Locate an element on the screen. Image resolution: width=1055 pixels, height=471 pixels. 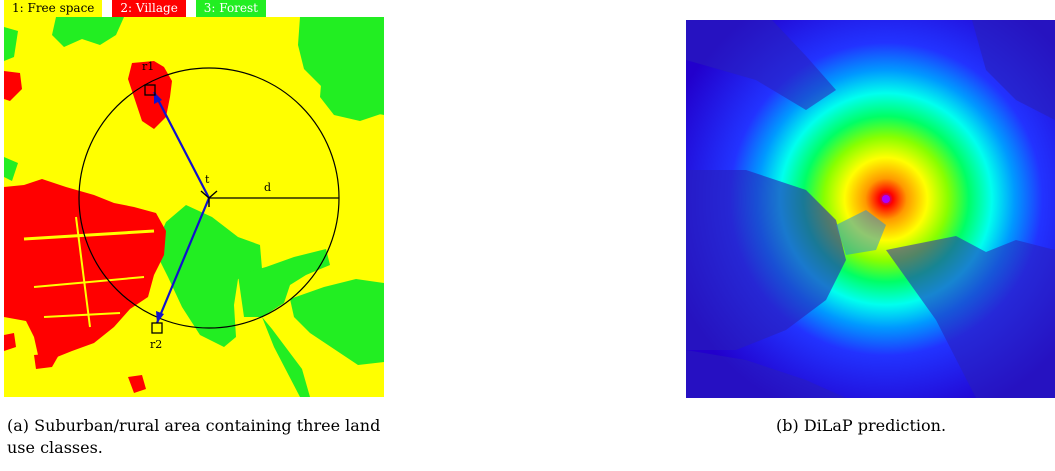
legend-forest: 3: Forest is located at coordinates (231, 8).